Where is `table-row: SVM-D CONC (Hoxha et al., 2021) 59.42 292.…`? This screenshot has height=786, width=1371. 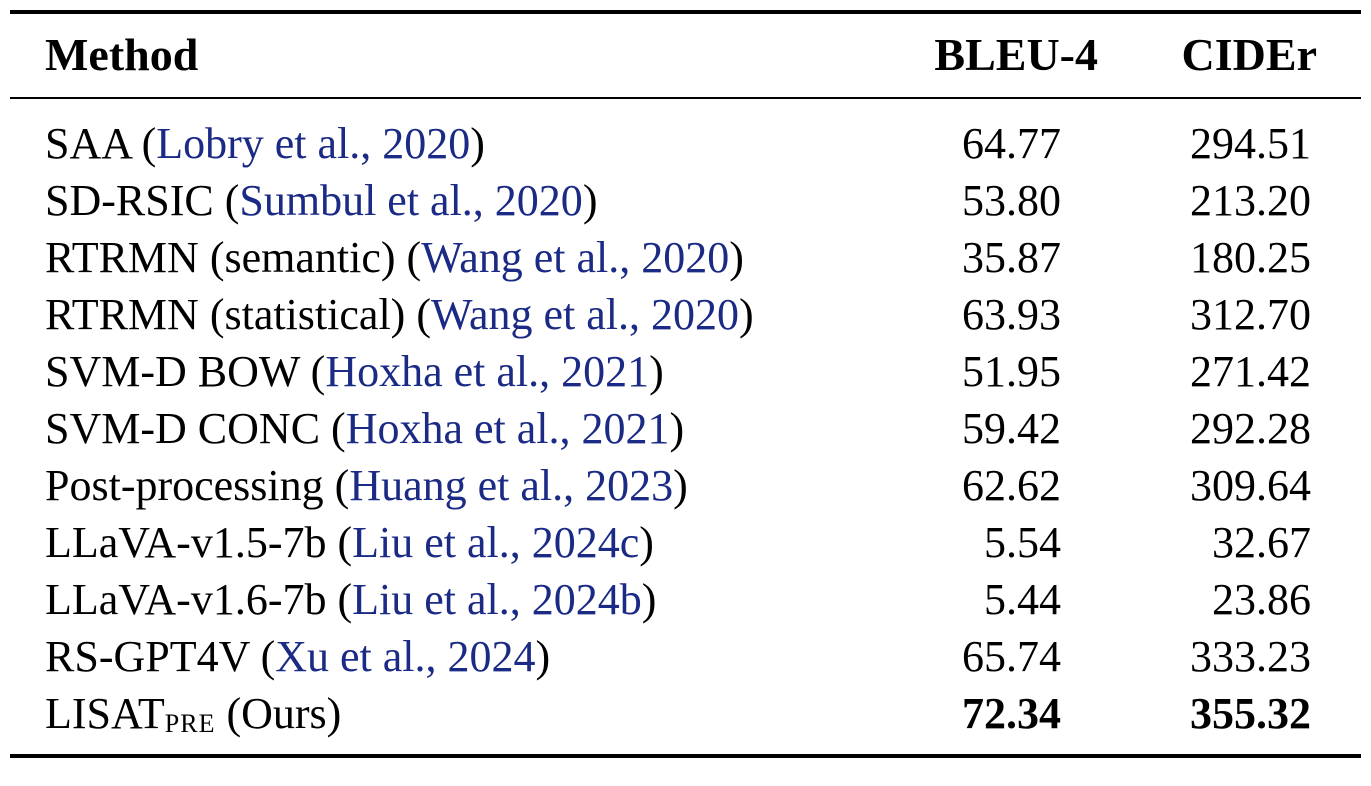
table-row: SVM-D CONC (Hoxha et al., 2021) 59.42 292.… is located at coordinates (685, 428).